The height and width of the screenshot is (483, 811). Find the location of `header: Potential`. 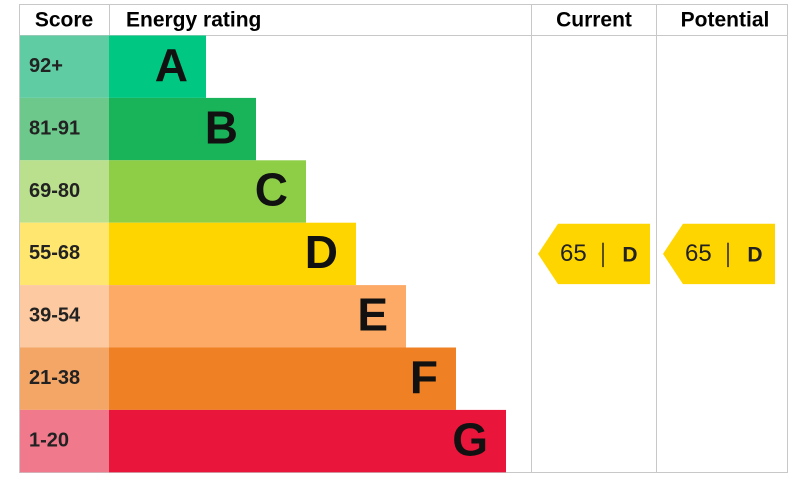

header: Potential is located at coordinates (725, 20).